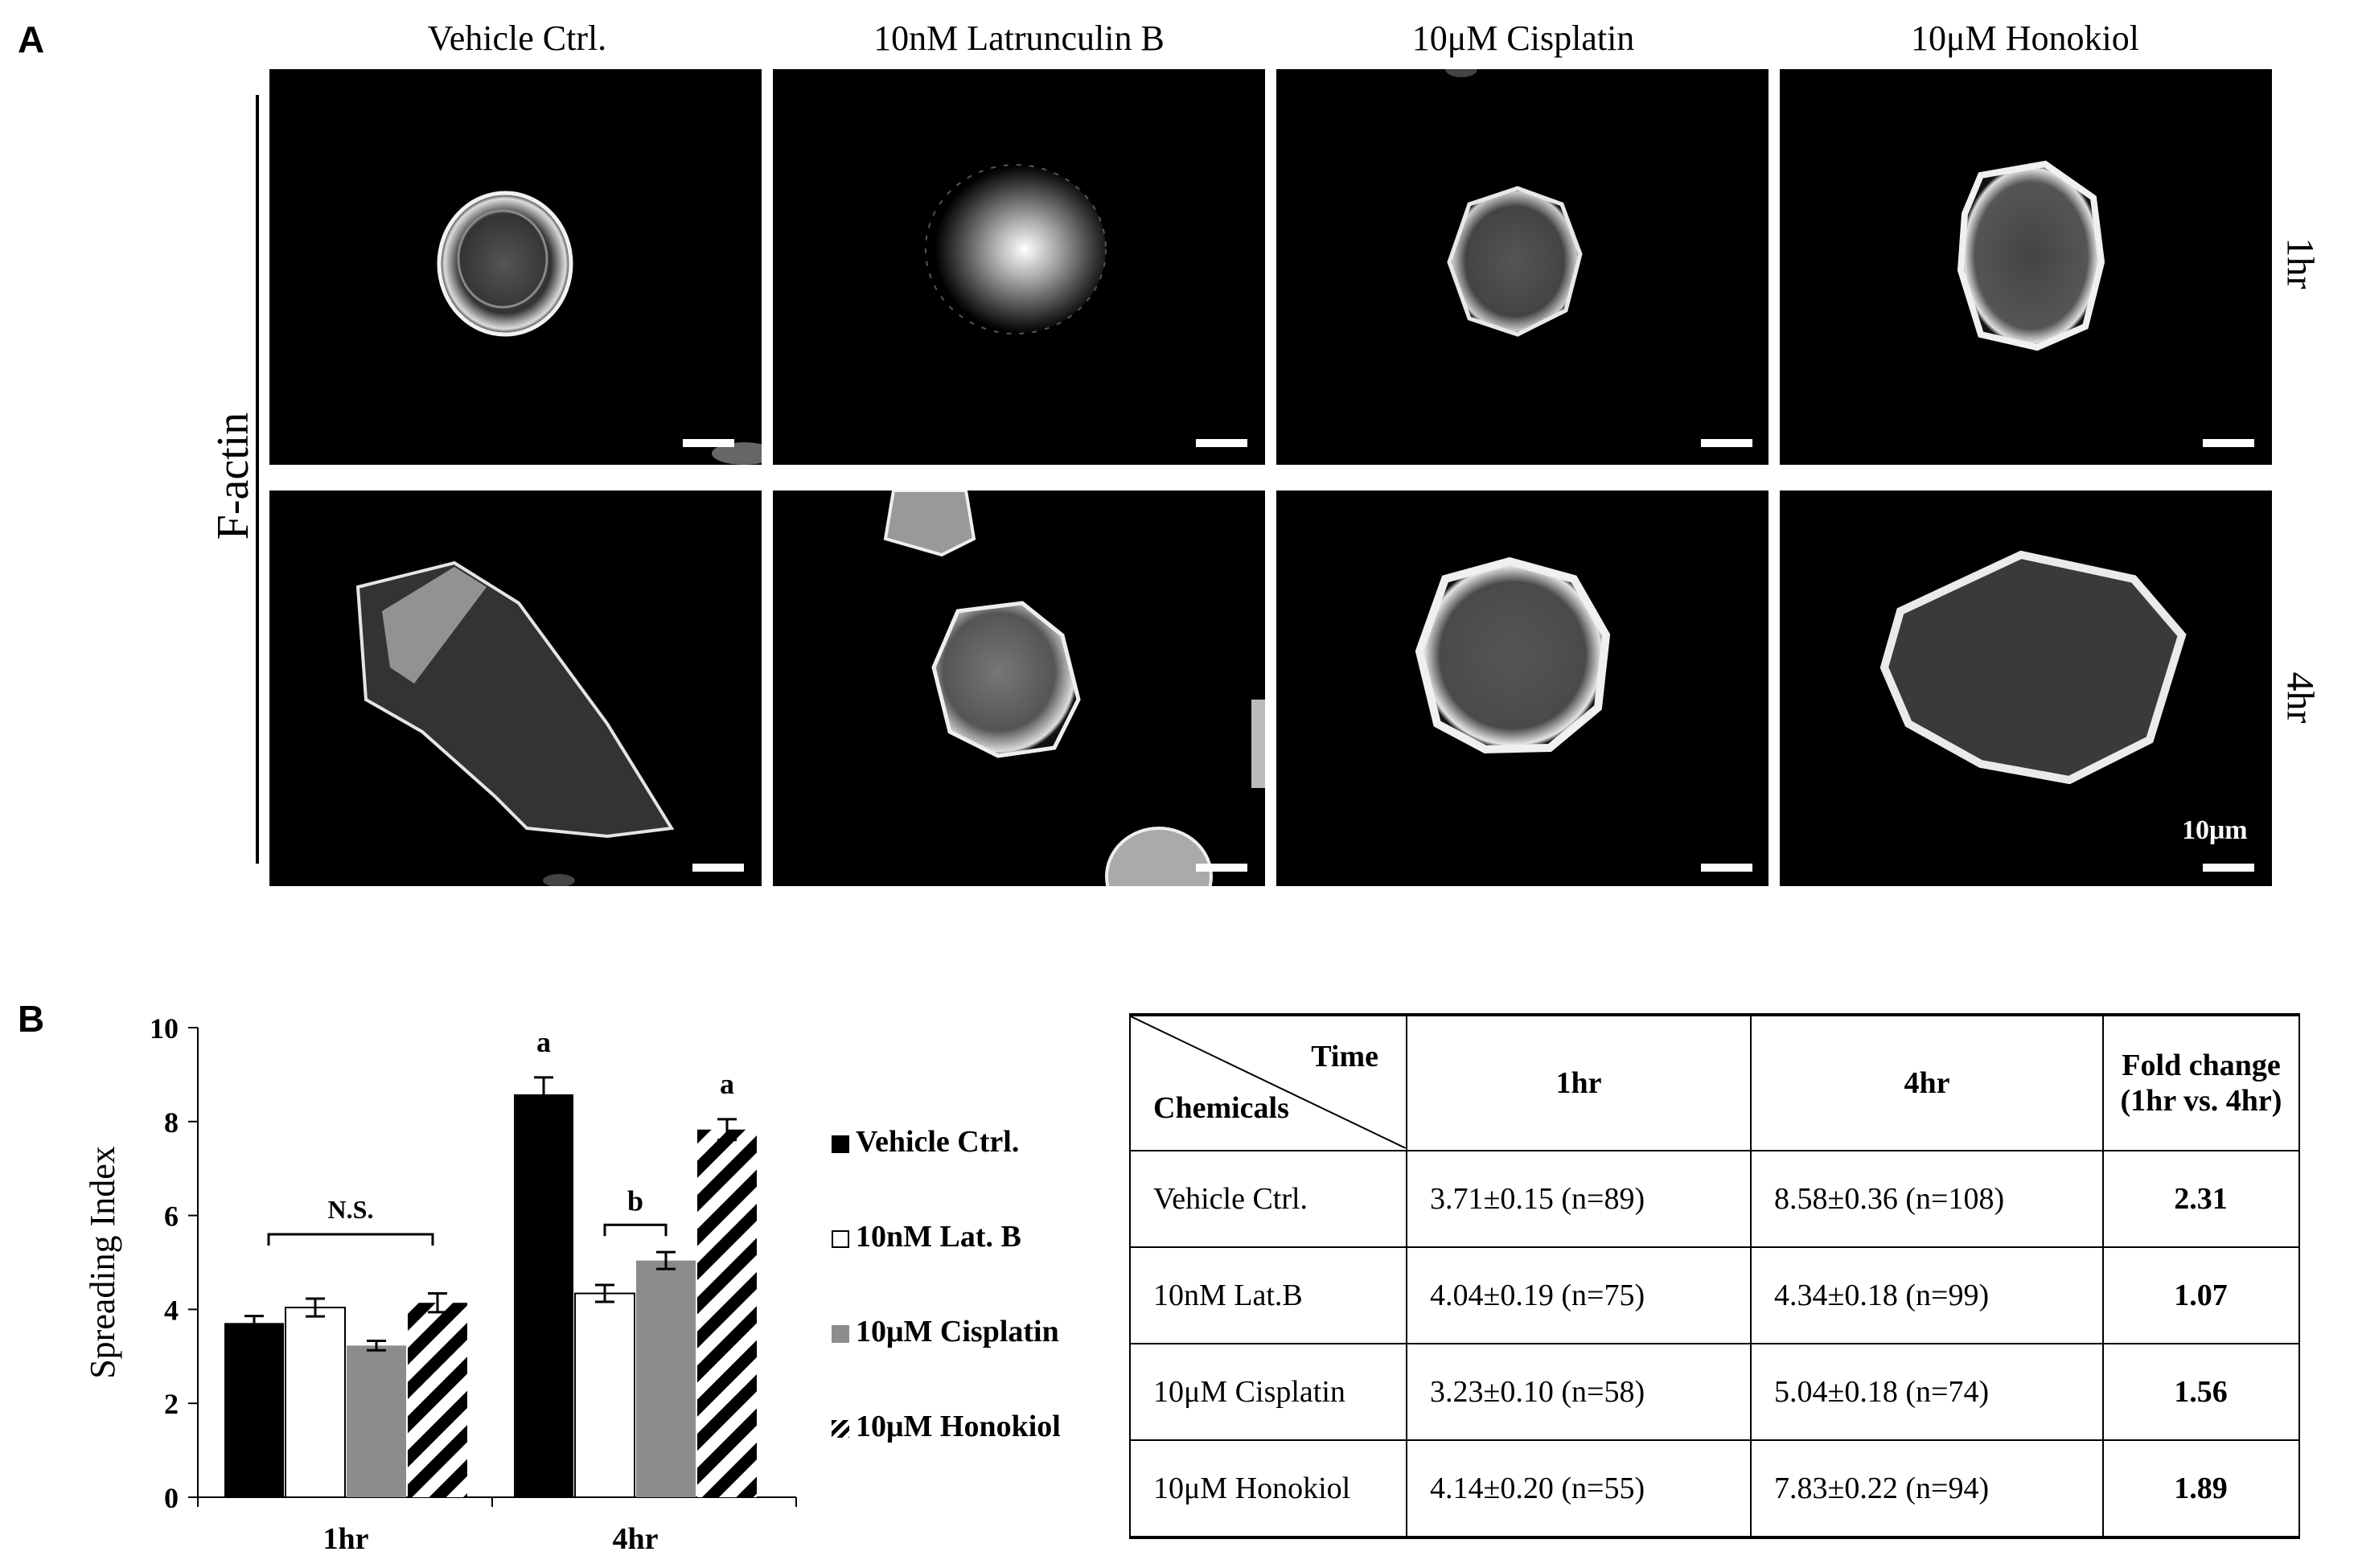  Describe the element at coordinates (2201, 1101) in the screenshot. I see `header-fold-line2: (1hr vs. 4hr)` at that location.